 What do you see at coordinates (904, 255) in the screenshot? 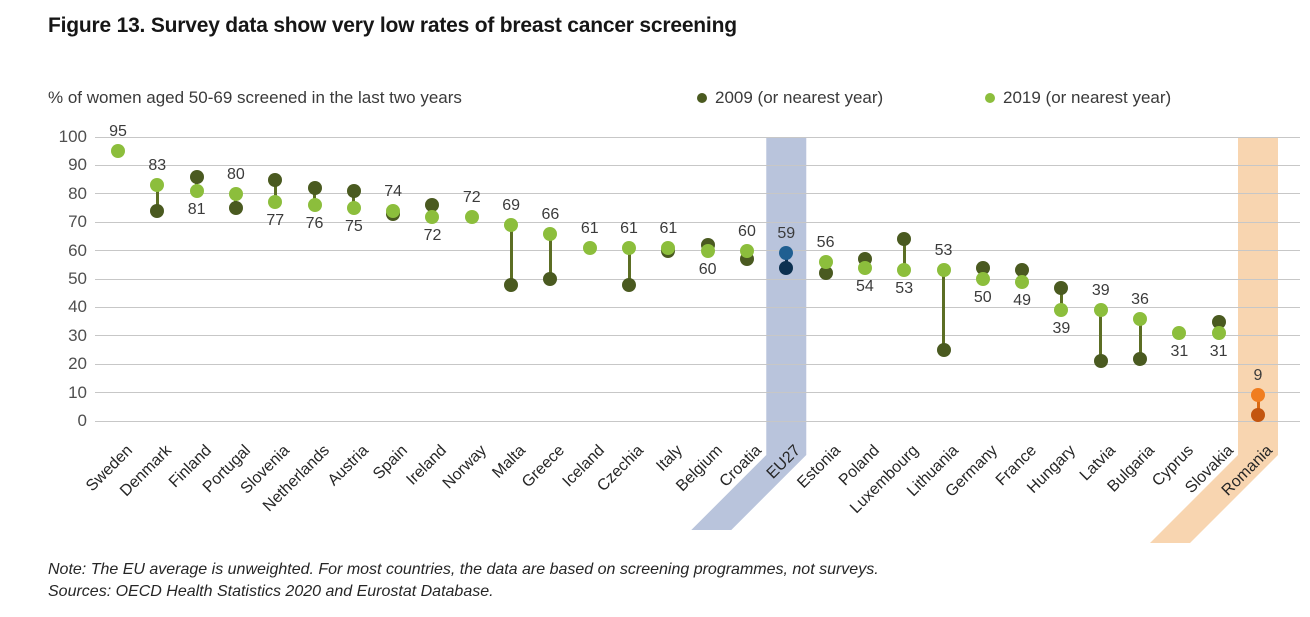
I see `connector-luxembourg` at bounding box center [904, 255].